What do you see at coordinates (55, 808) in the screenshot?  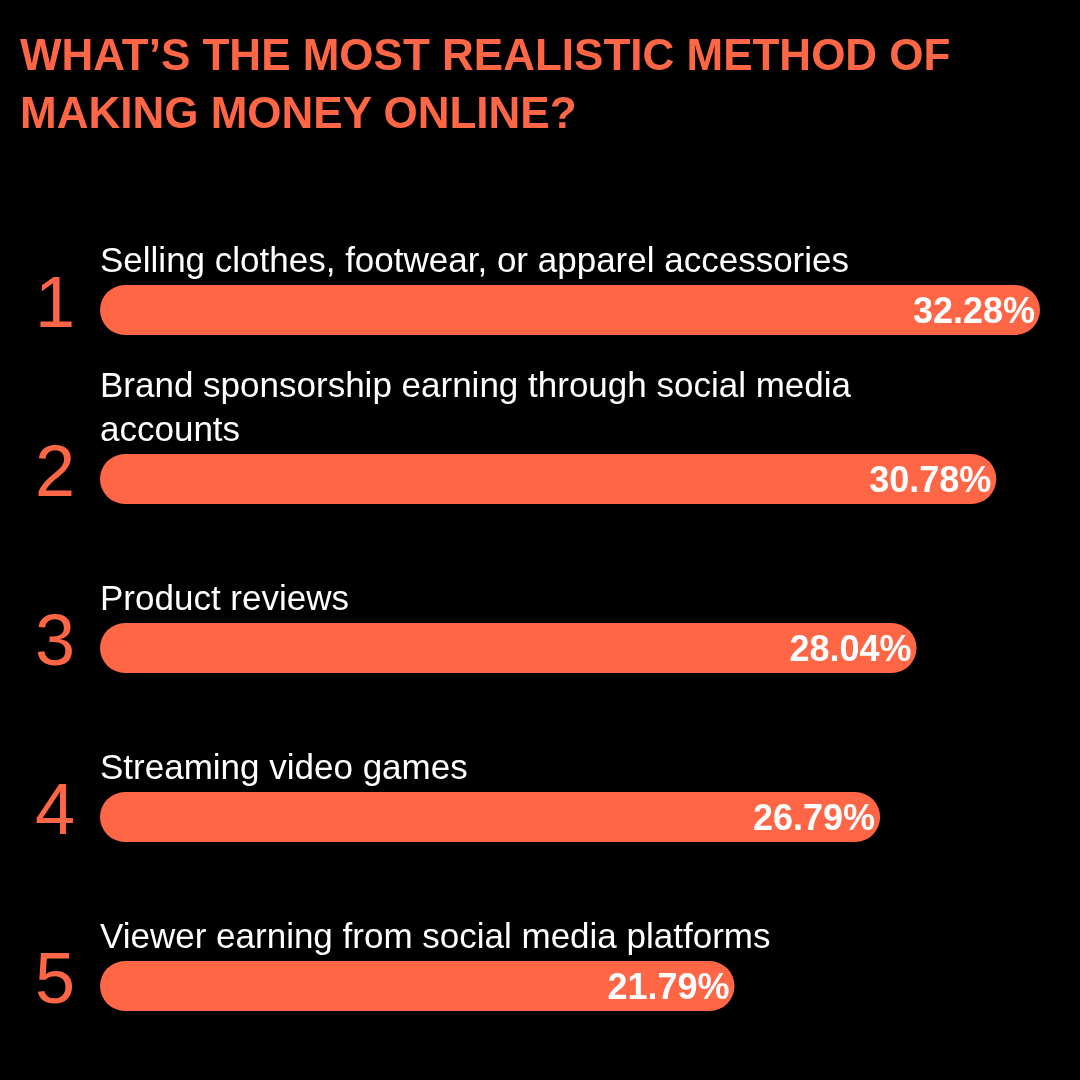 I see `text: 4` at bounding box center [55, 808].